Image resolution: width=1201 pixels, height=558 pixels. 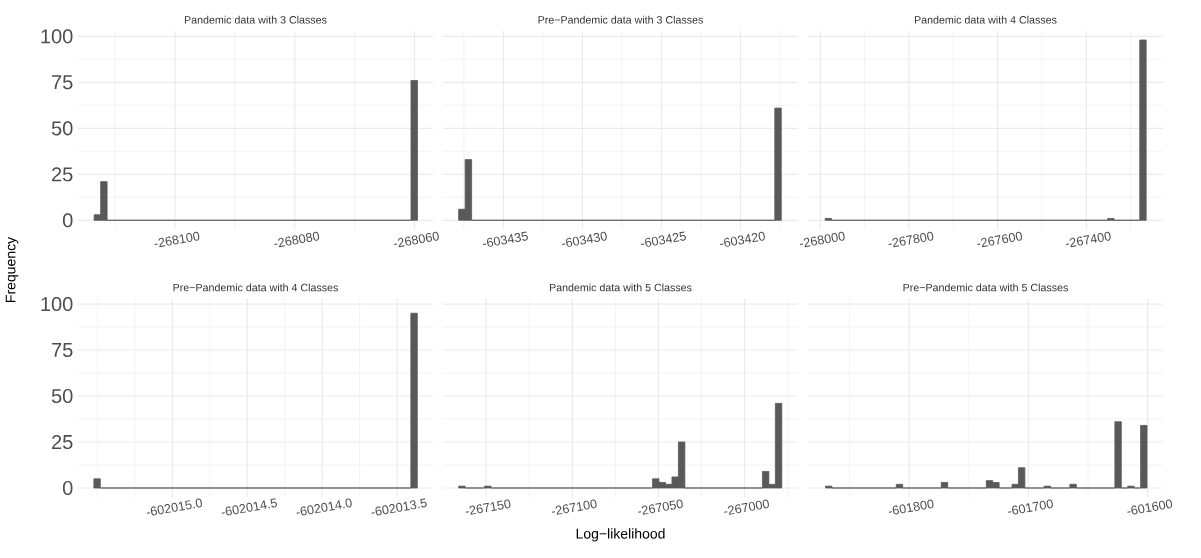 What do you see at coordinates (822, 239) in the screenshot?
I see `x-tick-label: -268000` at bounding box center [822, 239].